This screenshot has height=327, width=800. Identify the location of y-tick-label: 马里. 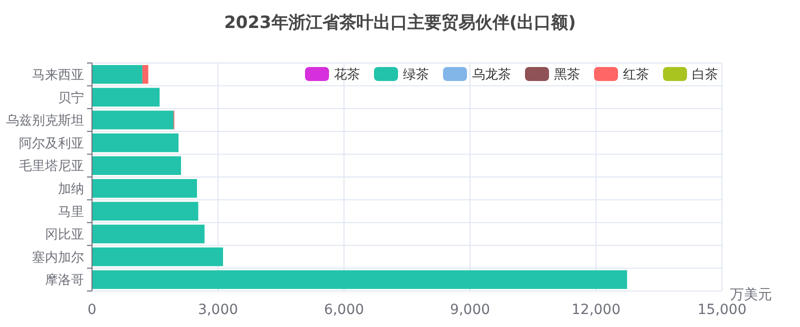
(71, 212).